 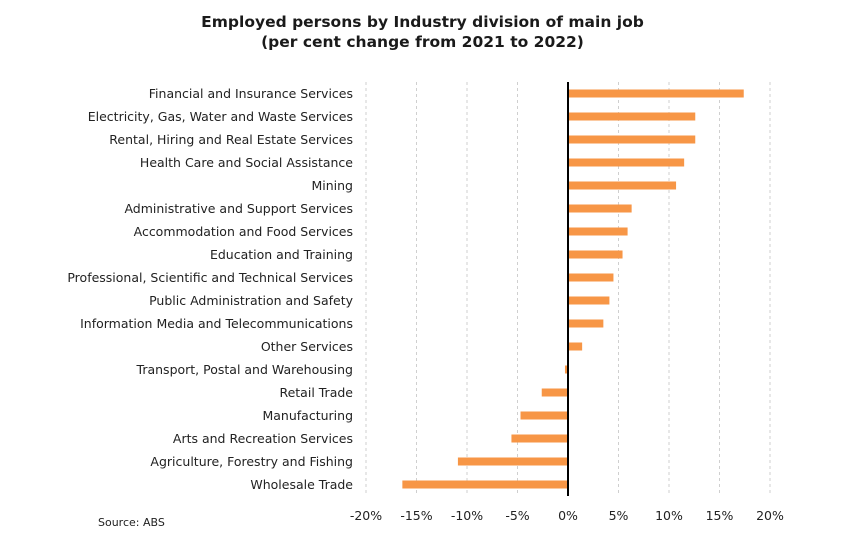 What do you see at coordinates (244, 369) in the screenshot?
I see `category-label: Transport, Postal and Warehousing` at bounding box center [244, 369].